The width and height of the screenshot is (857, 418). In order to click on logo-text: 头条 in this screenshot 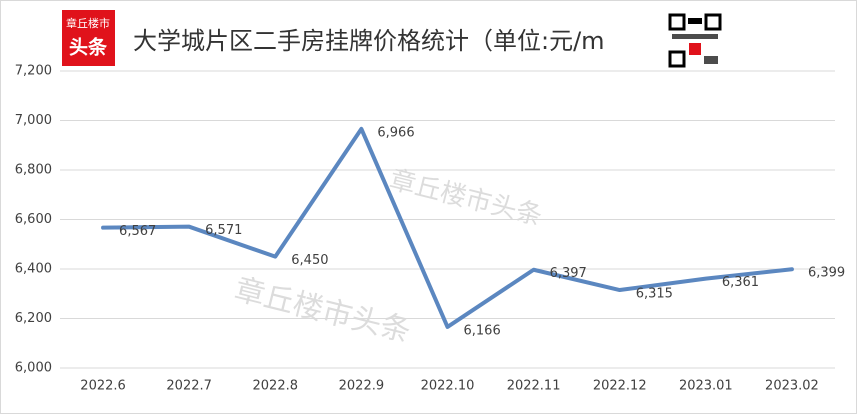, I will do `click(88, 47)`.